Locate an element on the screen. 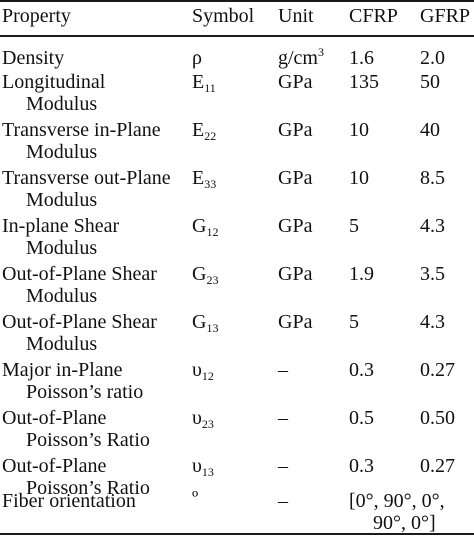 This screenshot has width=474, height=536. unit: g/cm is located at coordinates (298, 58).